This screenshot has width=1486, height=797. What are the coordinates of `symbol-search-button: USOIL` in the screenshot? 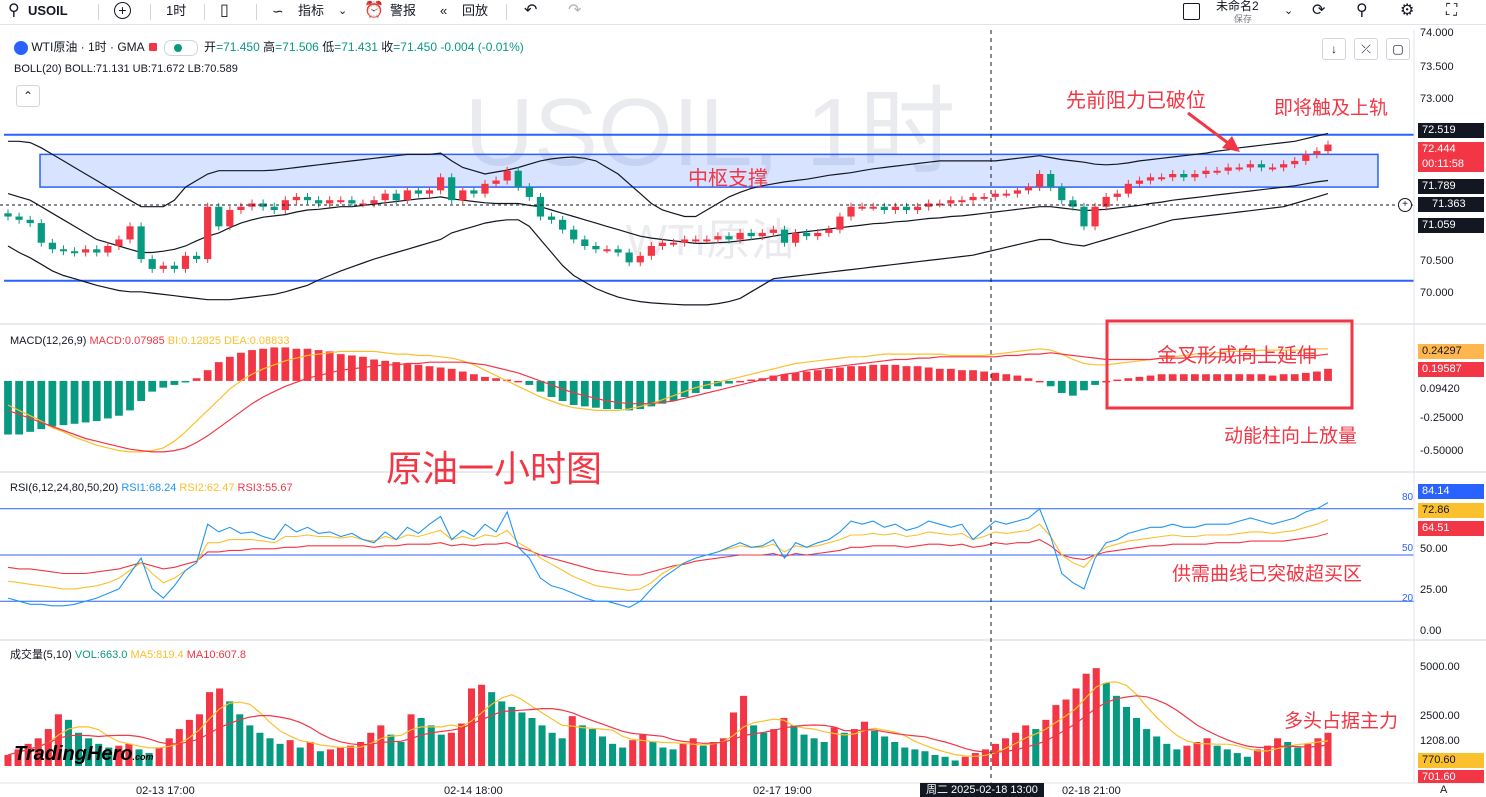 It's located at (48, 10).